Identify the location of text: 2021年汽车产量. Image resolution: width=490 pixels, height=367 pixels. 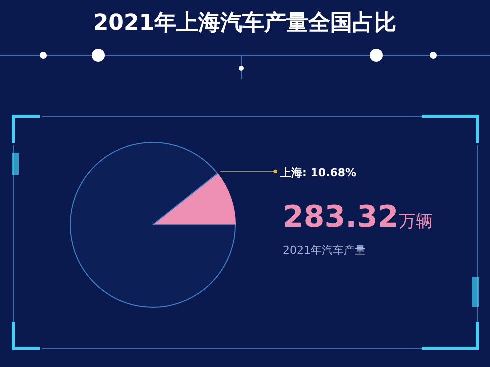
(324, 250).